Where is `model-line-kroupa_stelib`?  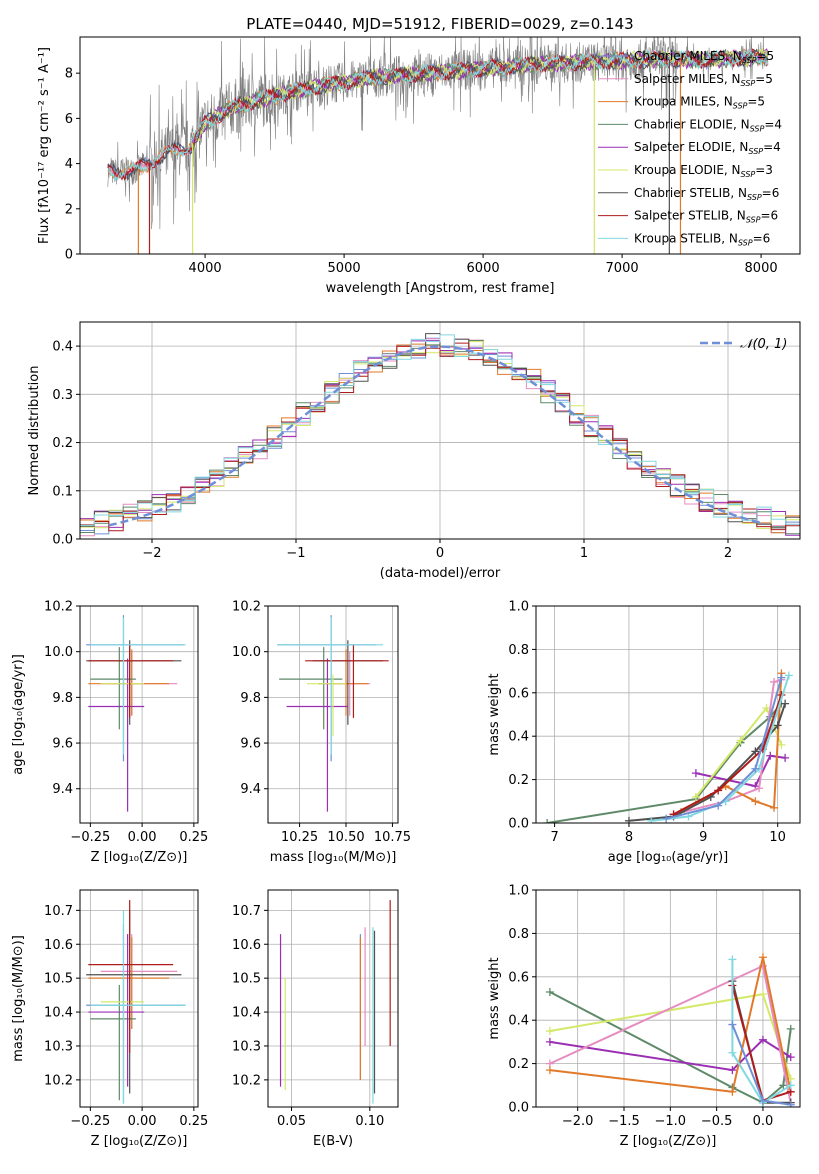 model-line-kroupa_stelib is located at coordinates (437, 115).